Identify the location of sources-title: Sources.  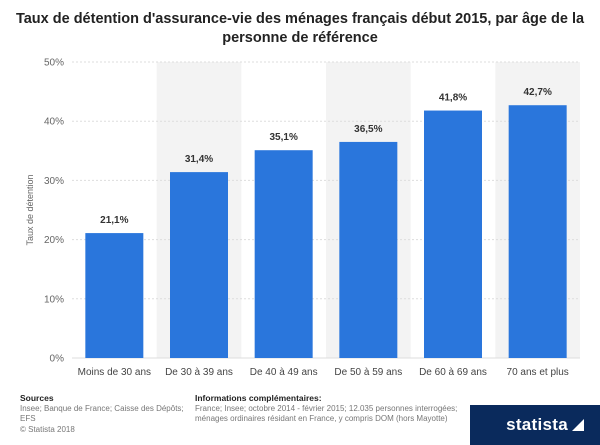
(37, 398).